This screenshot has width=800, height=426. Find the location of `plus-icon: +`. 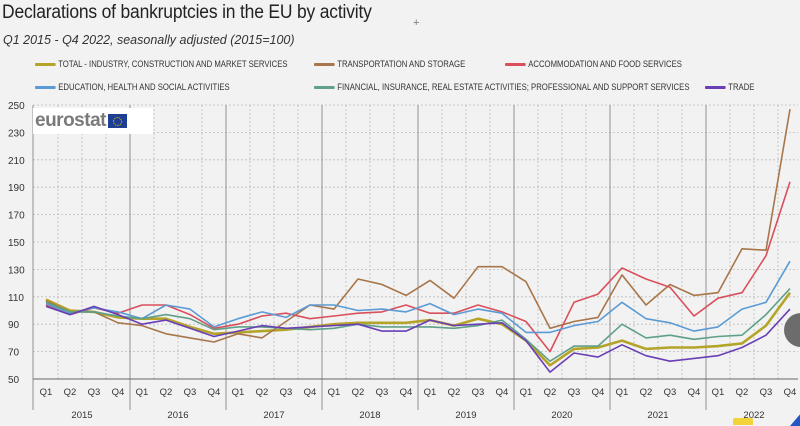

plus-icon: + is located at coordinates (416, 23).